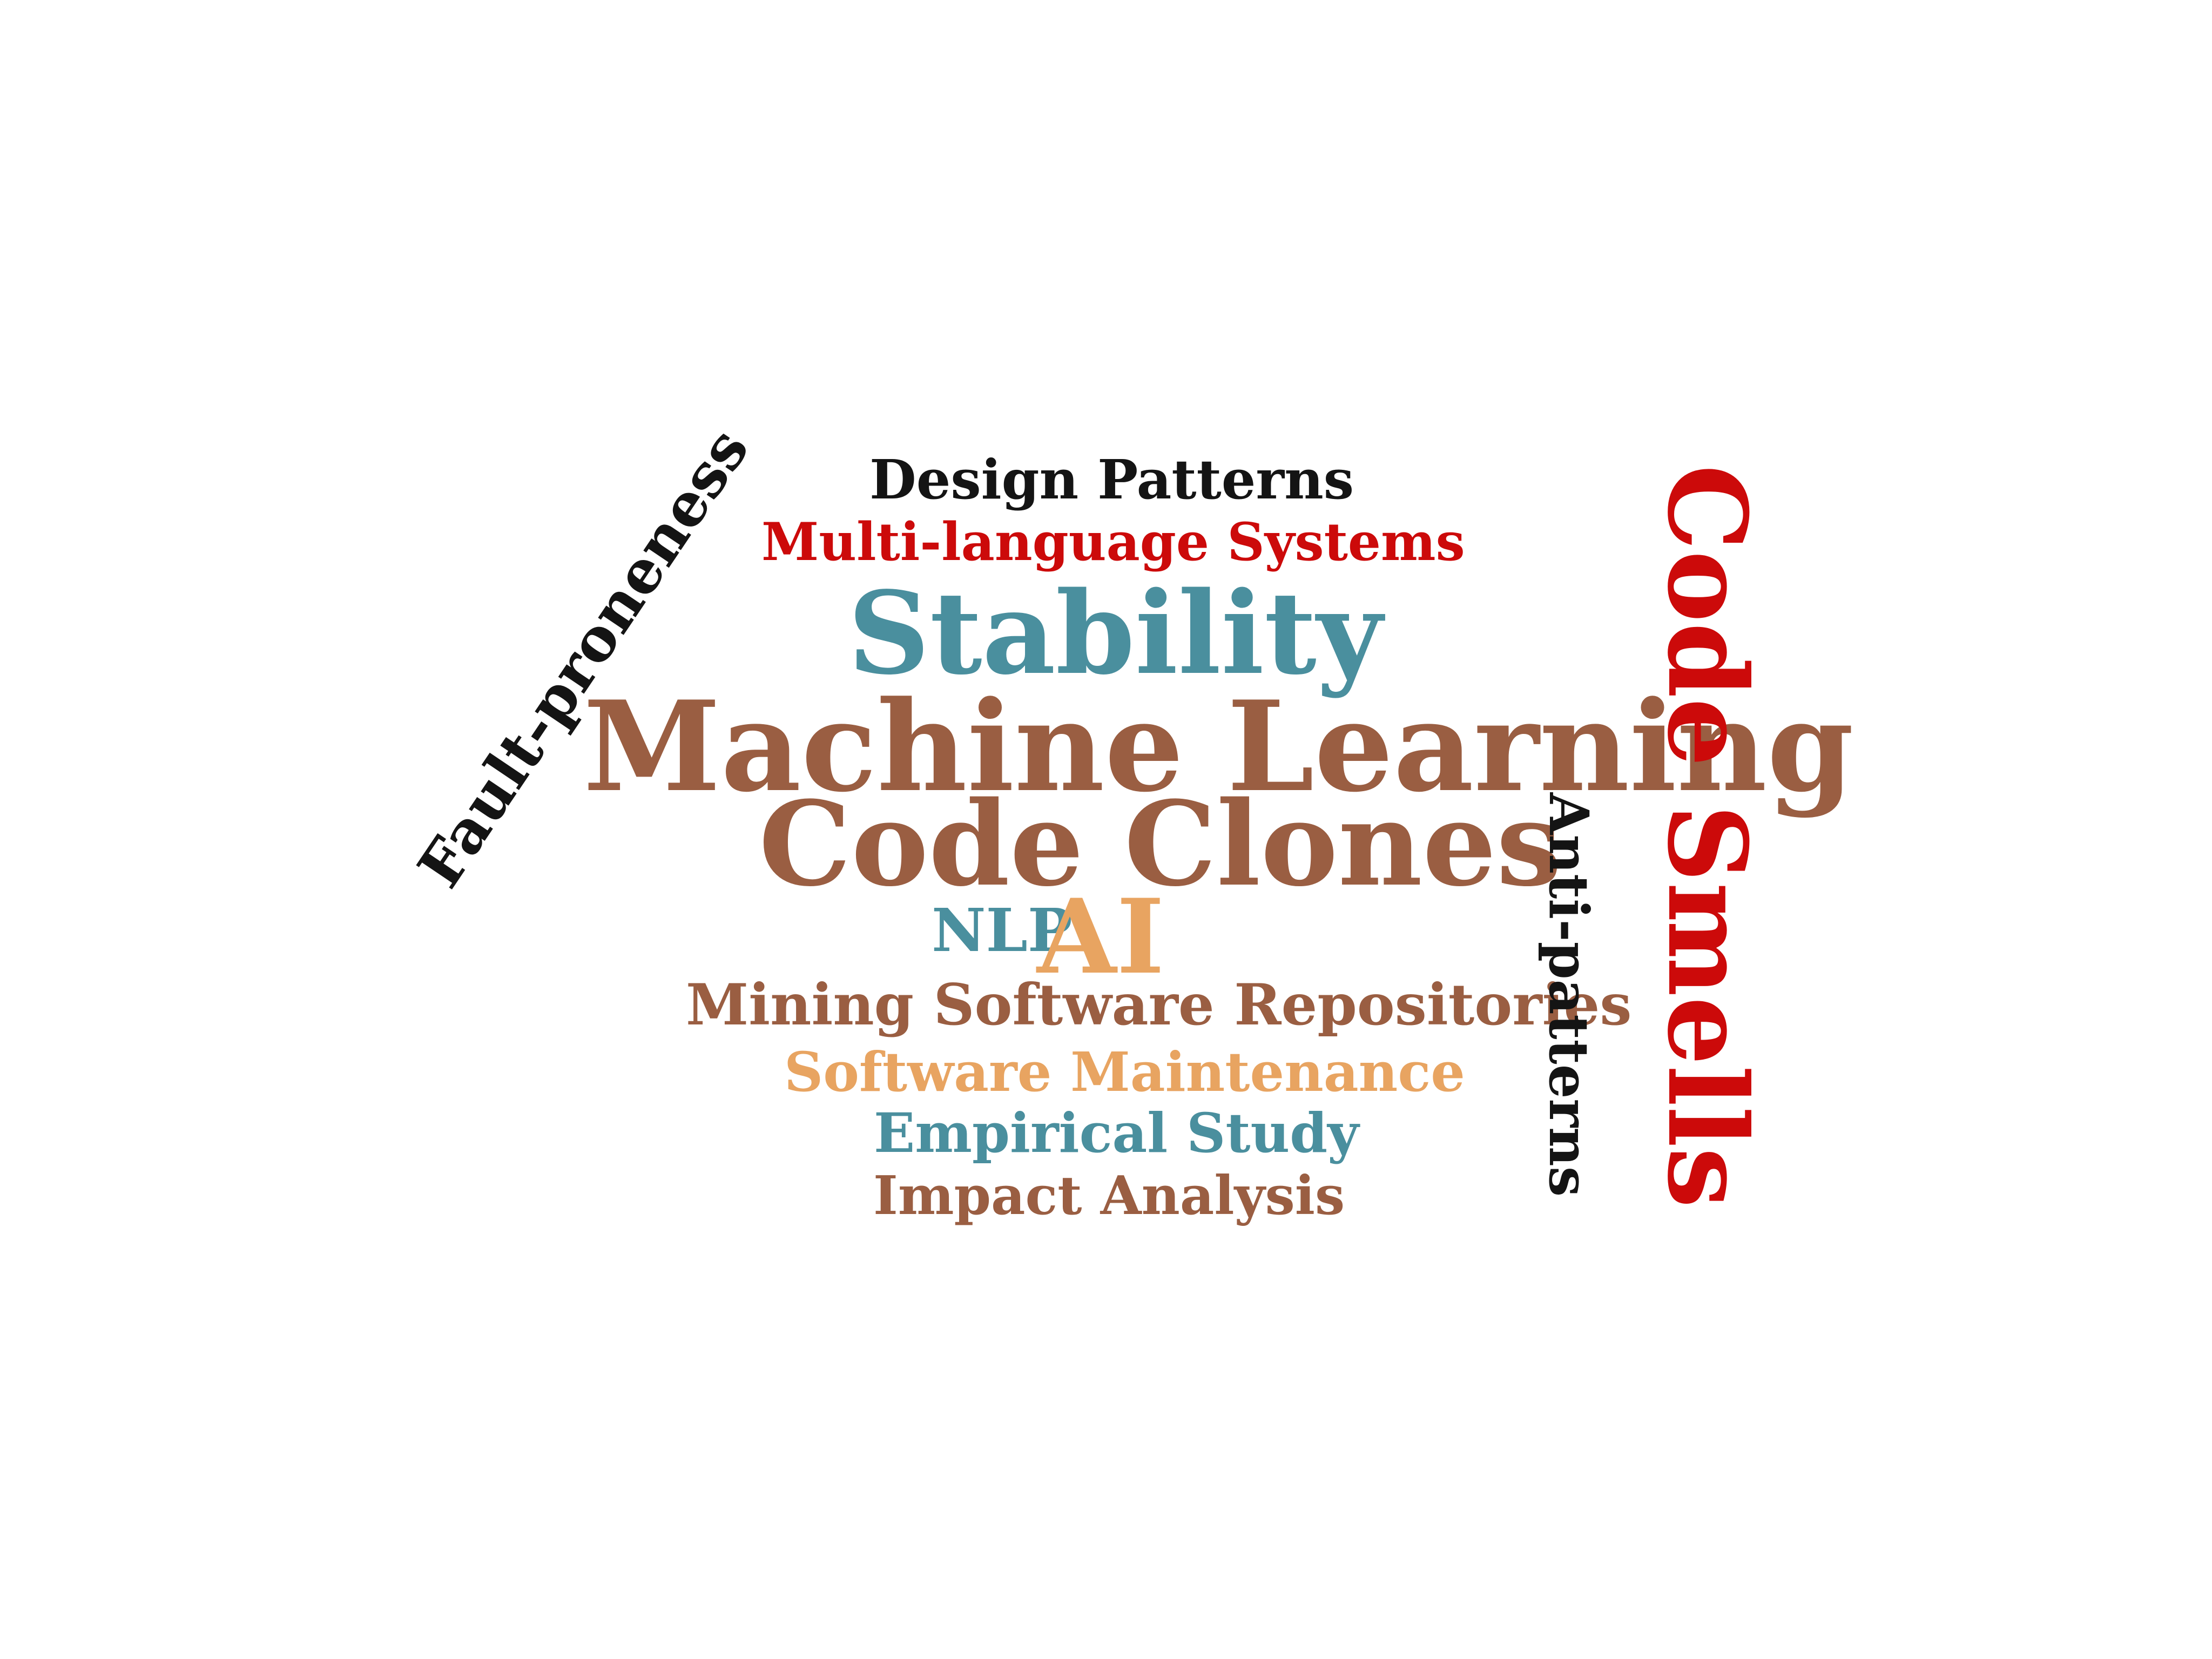  What do you see at coordinates (1111, 479) in the screenshot?
I see `word-design-patterns: Design Patterns` at bounding box center [1111, 479].